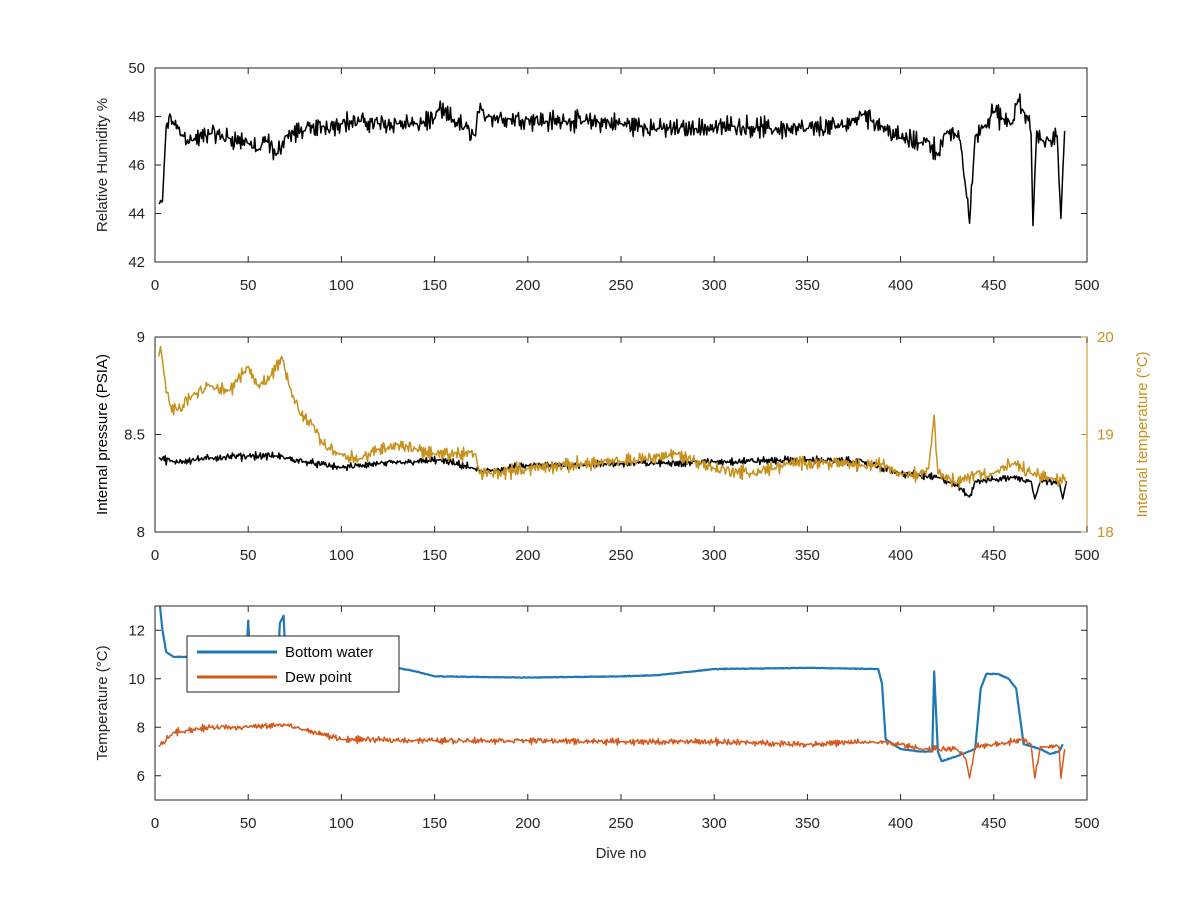  What do you see at coordinates (319, 677) in the screenshot?
I see `legend-entry: Dew point` at bounding box center [319, 677].